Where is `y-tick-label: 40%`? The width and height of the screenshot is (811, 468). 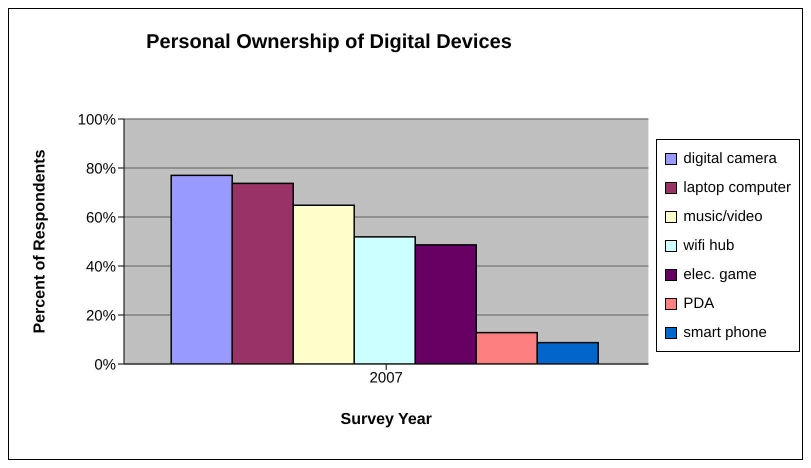 y-tick-label: 40% is located at coordinates (101, 267).